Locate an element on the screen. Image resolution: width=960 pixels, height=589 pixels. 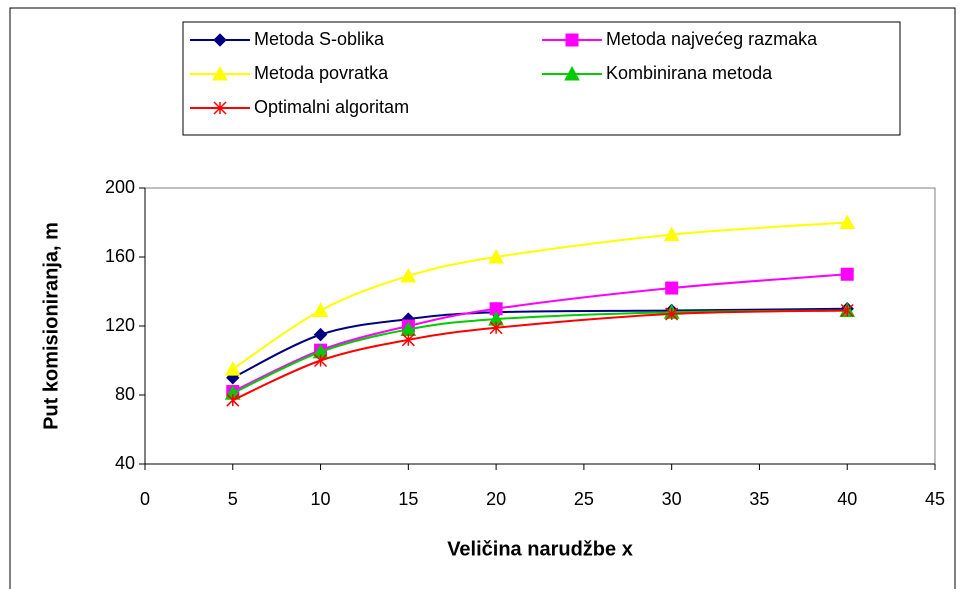
x-tick-label: 5 is located at coordinates (233, 499).